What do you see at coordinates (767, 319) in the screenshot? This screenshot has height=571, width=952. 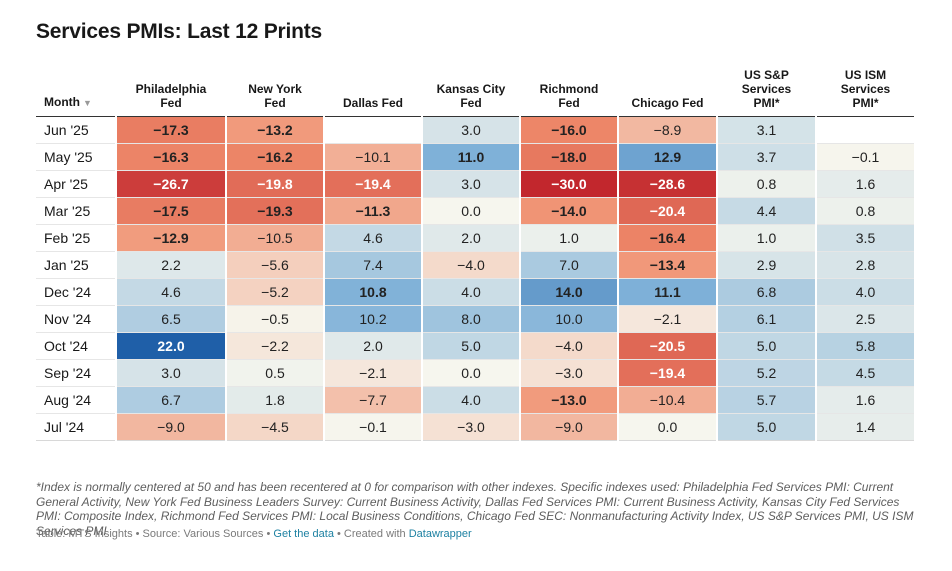 I see `value-cell-us-s-p-services-pmi: 6.1` at bounding box center [767, 319].